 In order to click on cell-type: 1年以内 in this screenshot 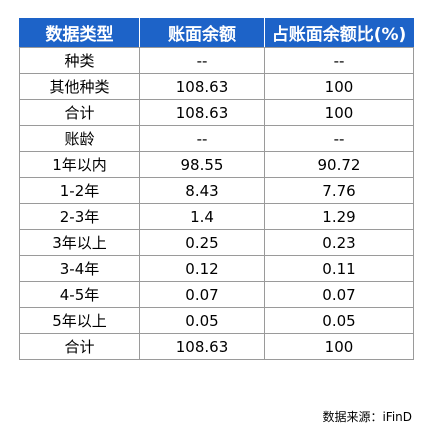, I will do `click(79, 164)`.